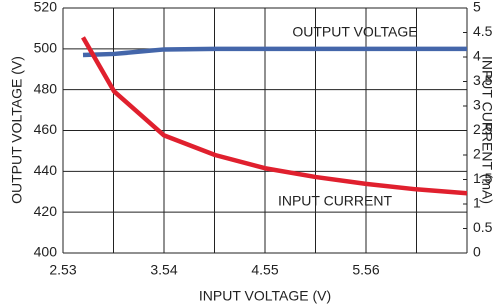 The height and width of the screenshot is (308, 500). What do you see at coordinates (483, 227) in the screenshot?
I see `y2-tick-label: 0.5` at bounding box center [483, 227].